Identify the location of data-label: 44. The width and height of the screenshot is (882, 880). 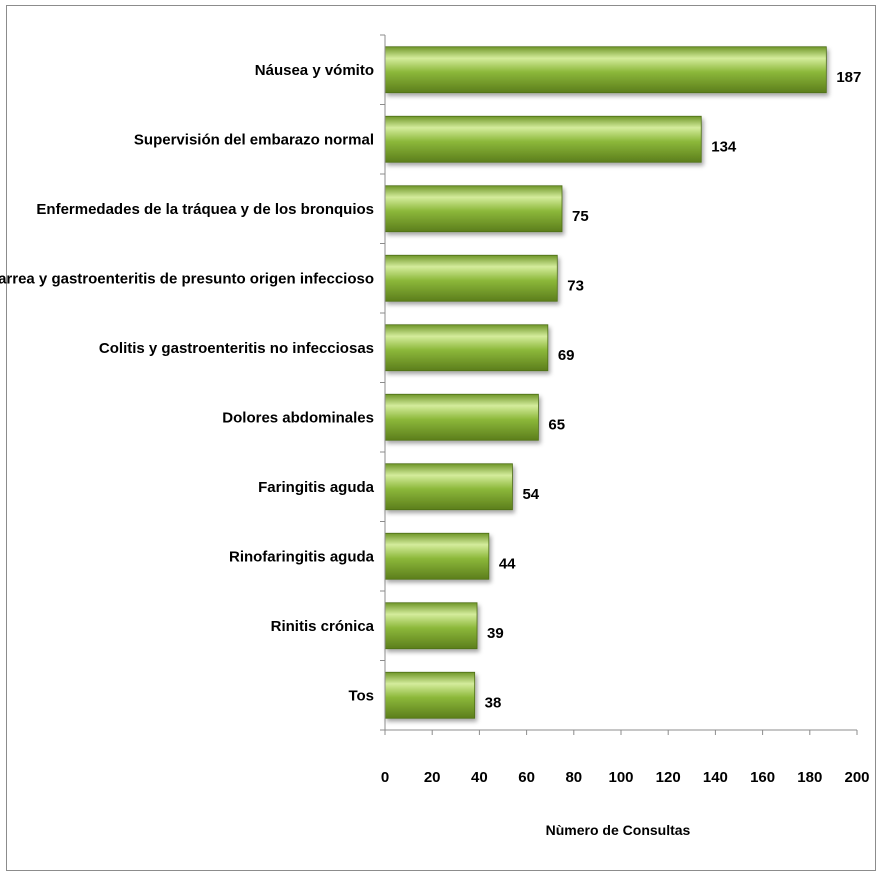
(507, 563).